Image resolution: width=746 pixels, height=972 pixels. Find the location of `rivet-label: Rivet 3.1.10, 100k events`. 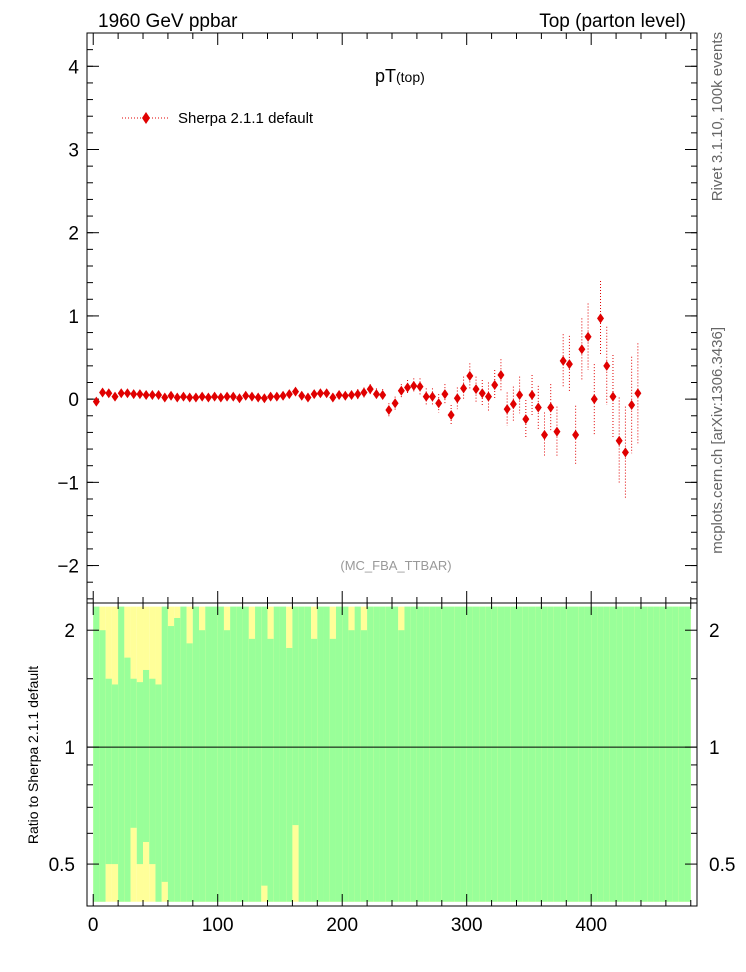

rivet-label: Rivet 3.1.10, 100k events is located at coordinates (717, 116).